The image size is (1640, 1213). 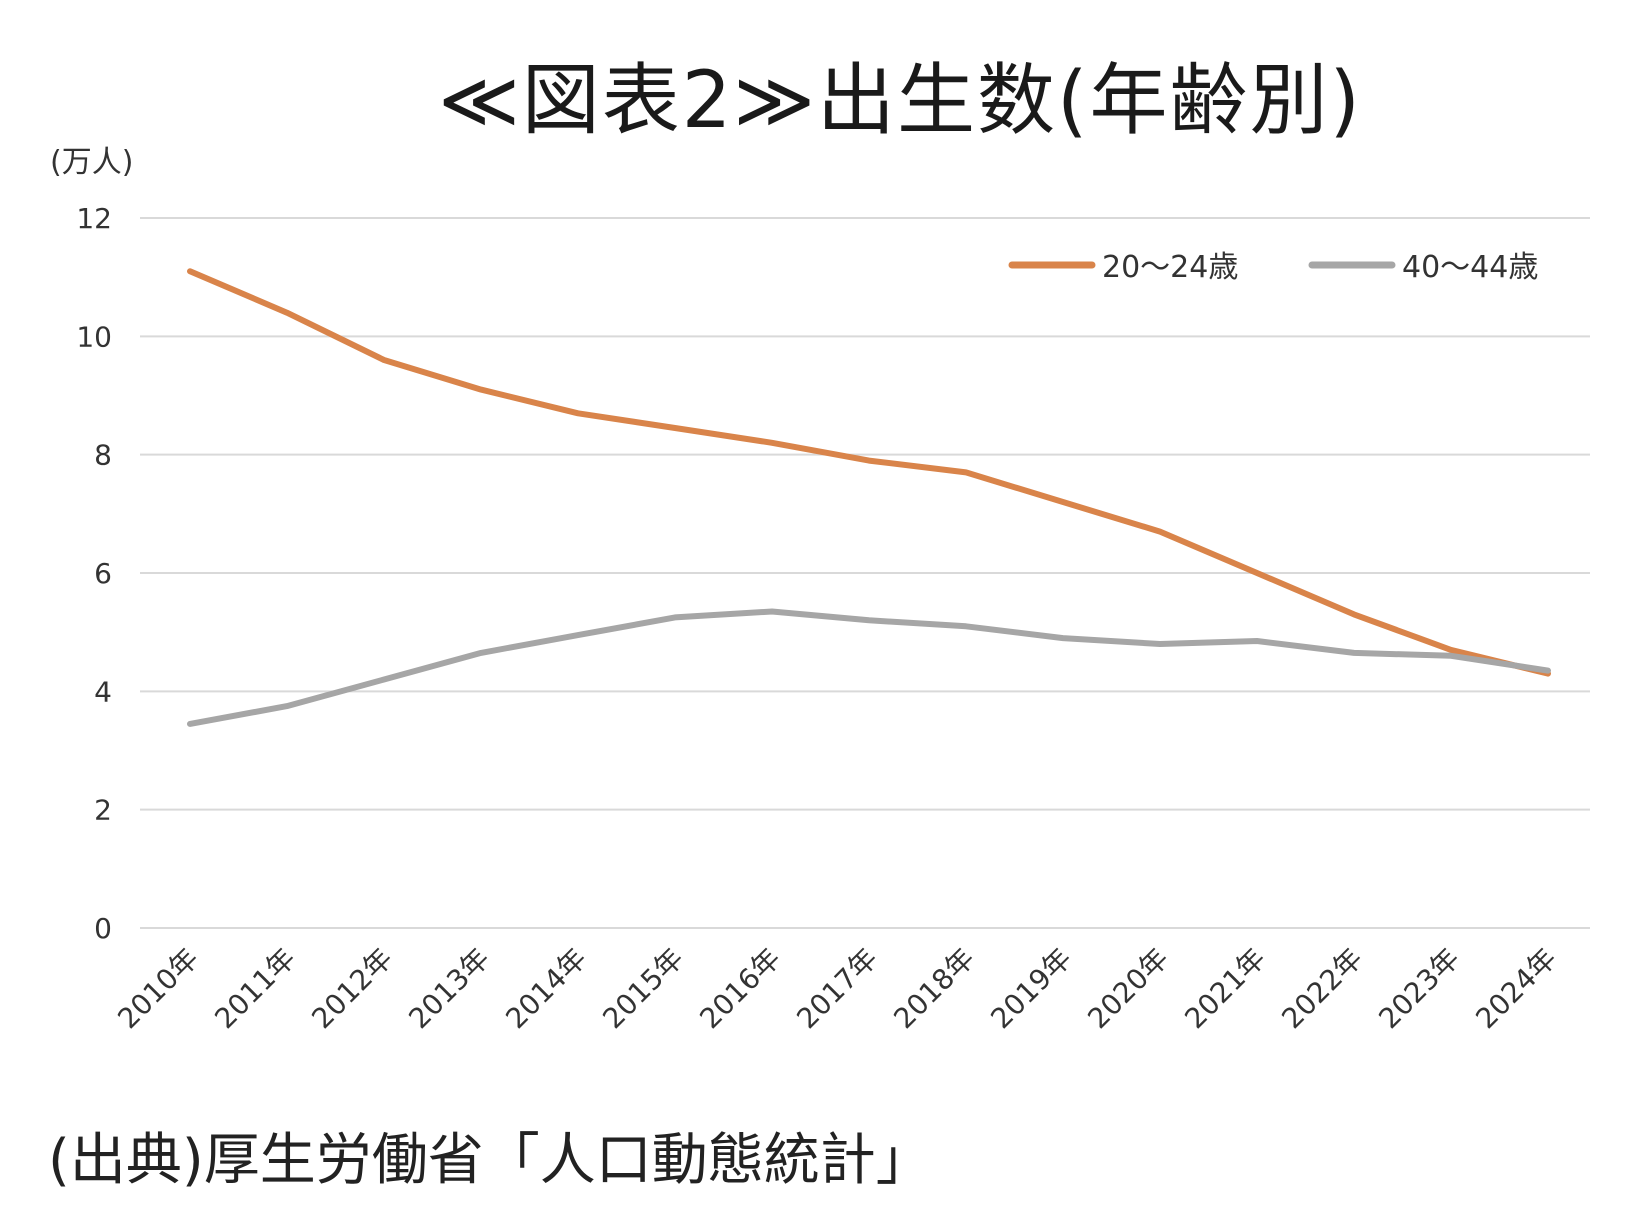 I want to click on y-tick-label: 6, so click(x=103, y=573).